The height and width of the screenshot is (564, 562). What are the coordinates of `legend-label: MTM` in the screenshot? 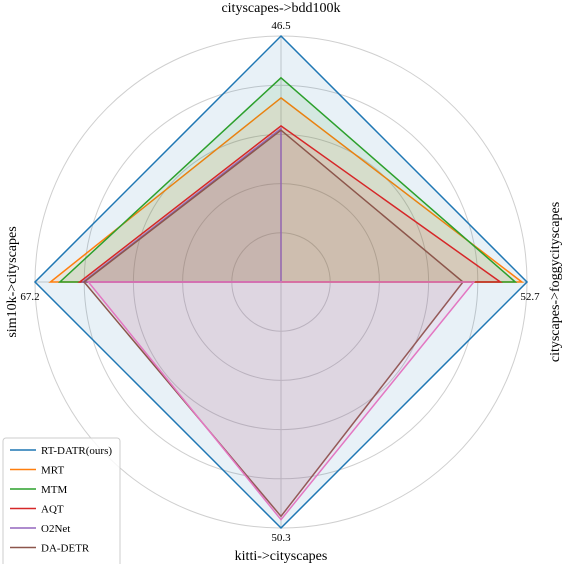 It's located at (54, 490).